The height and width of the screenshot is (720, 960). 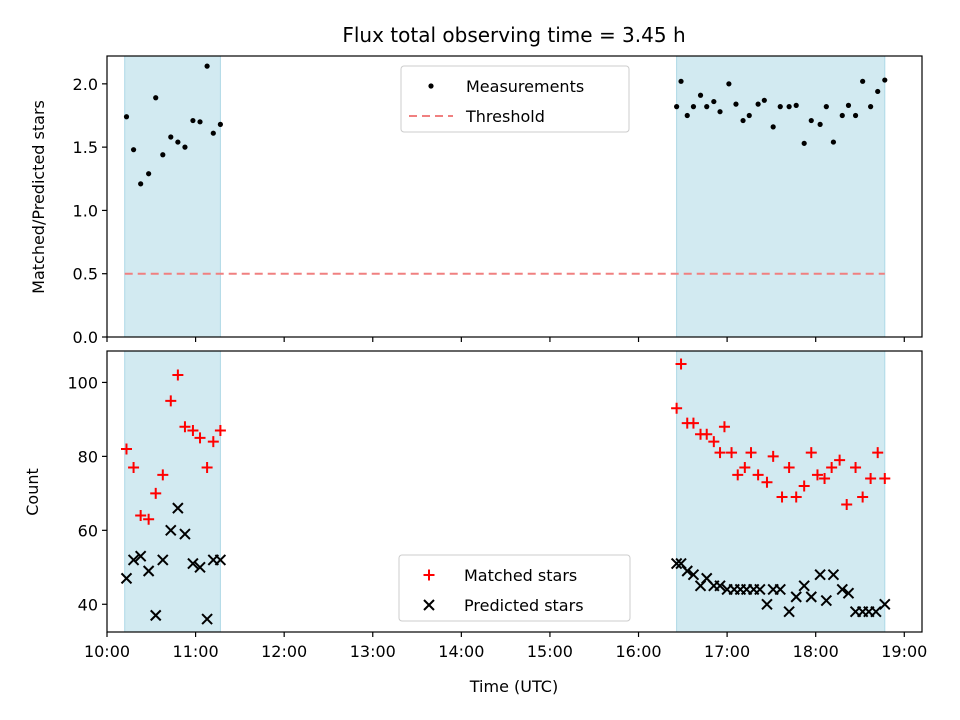 I want to click on y-tick-label: 100, so click(x=82, y=382).